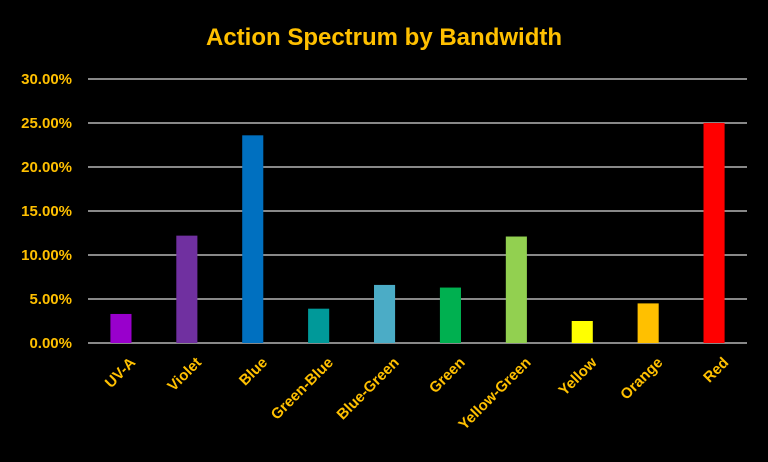  What do you see at coordinates (253, 239) in the screenshot?
I see `bar-blue` at bounding box center [253, 239].